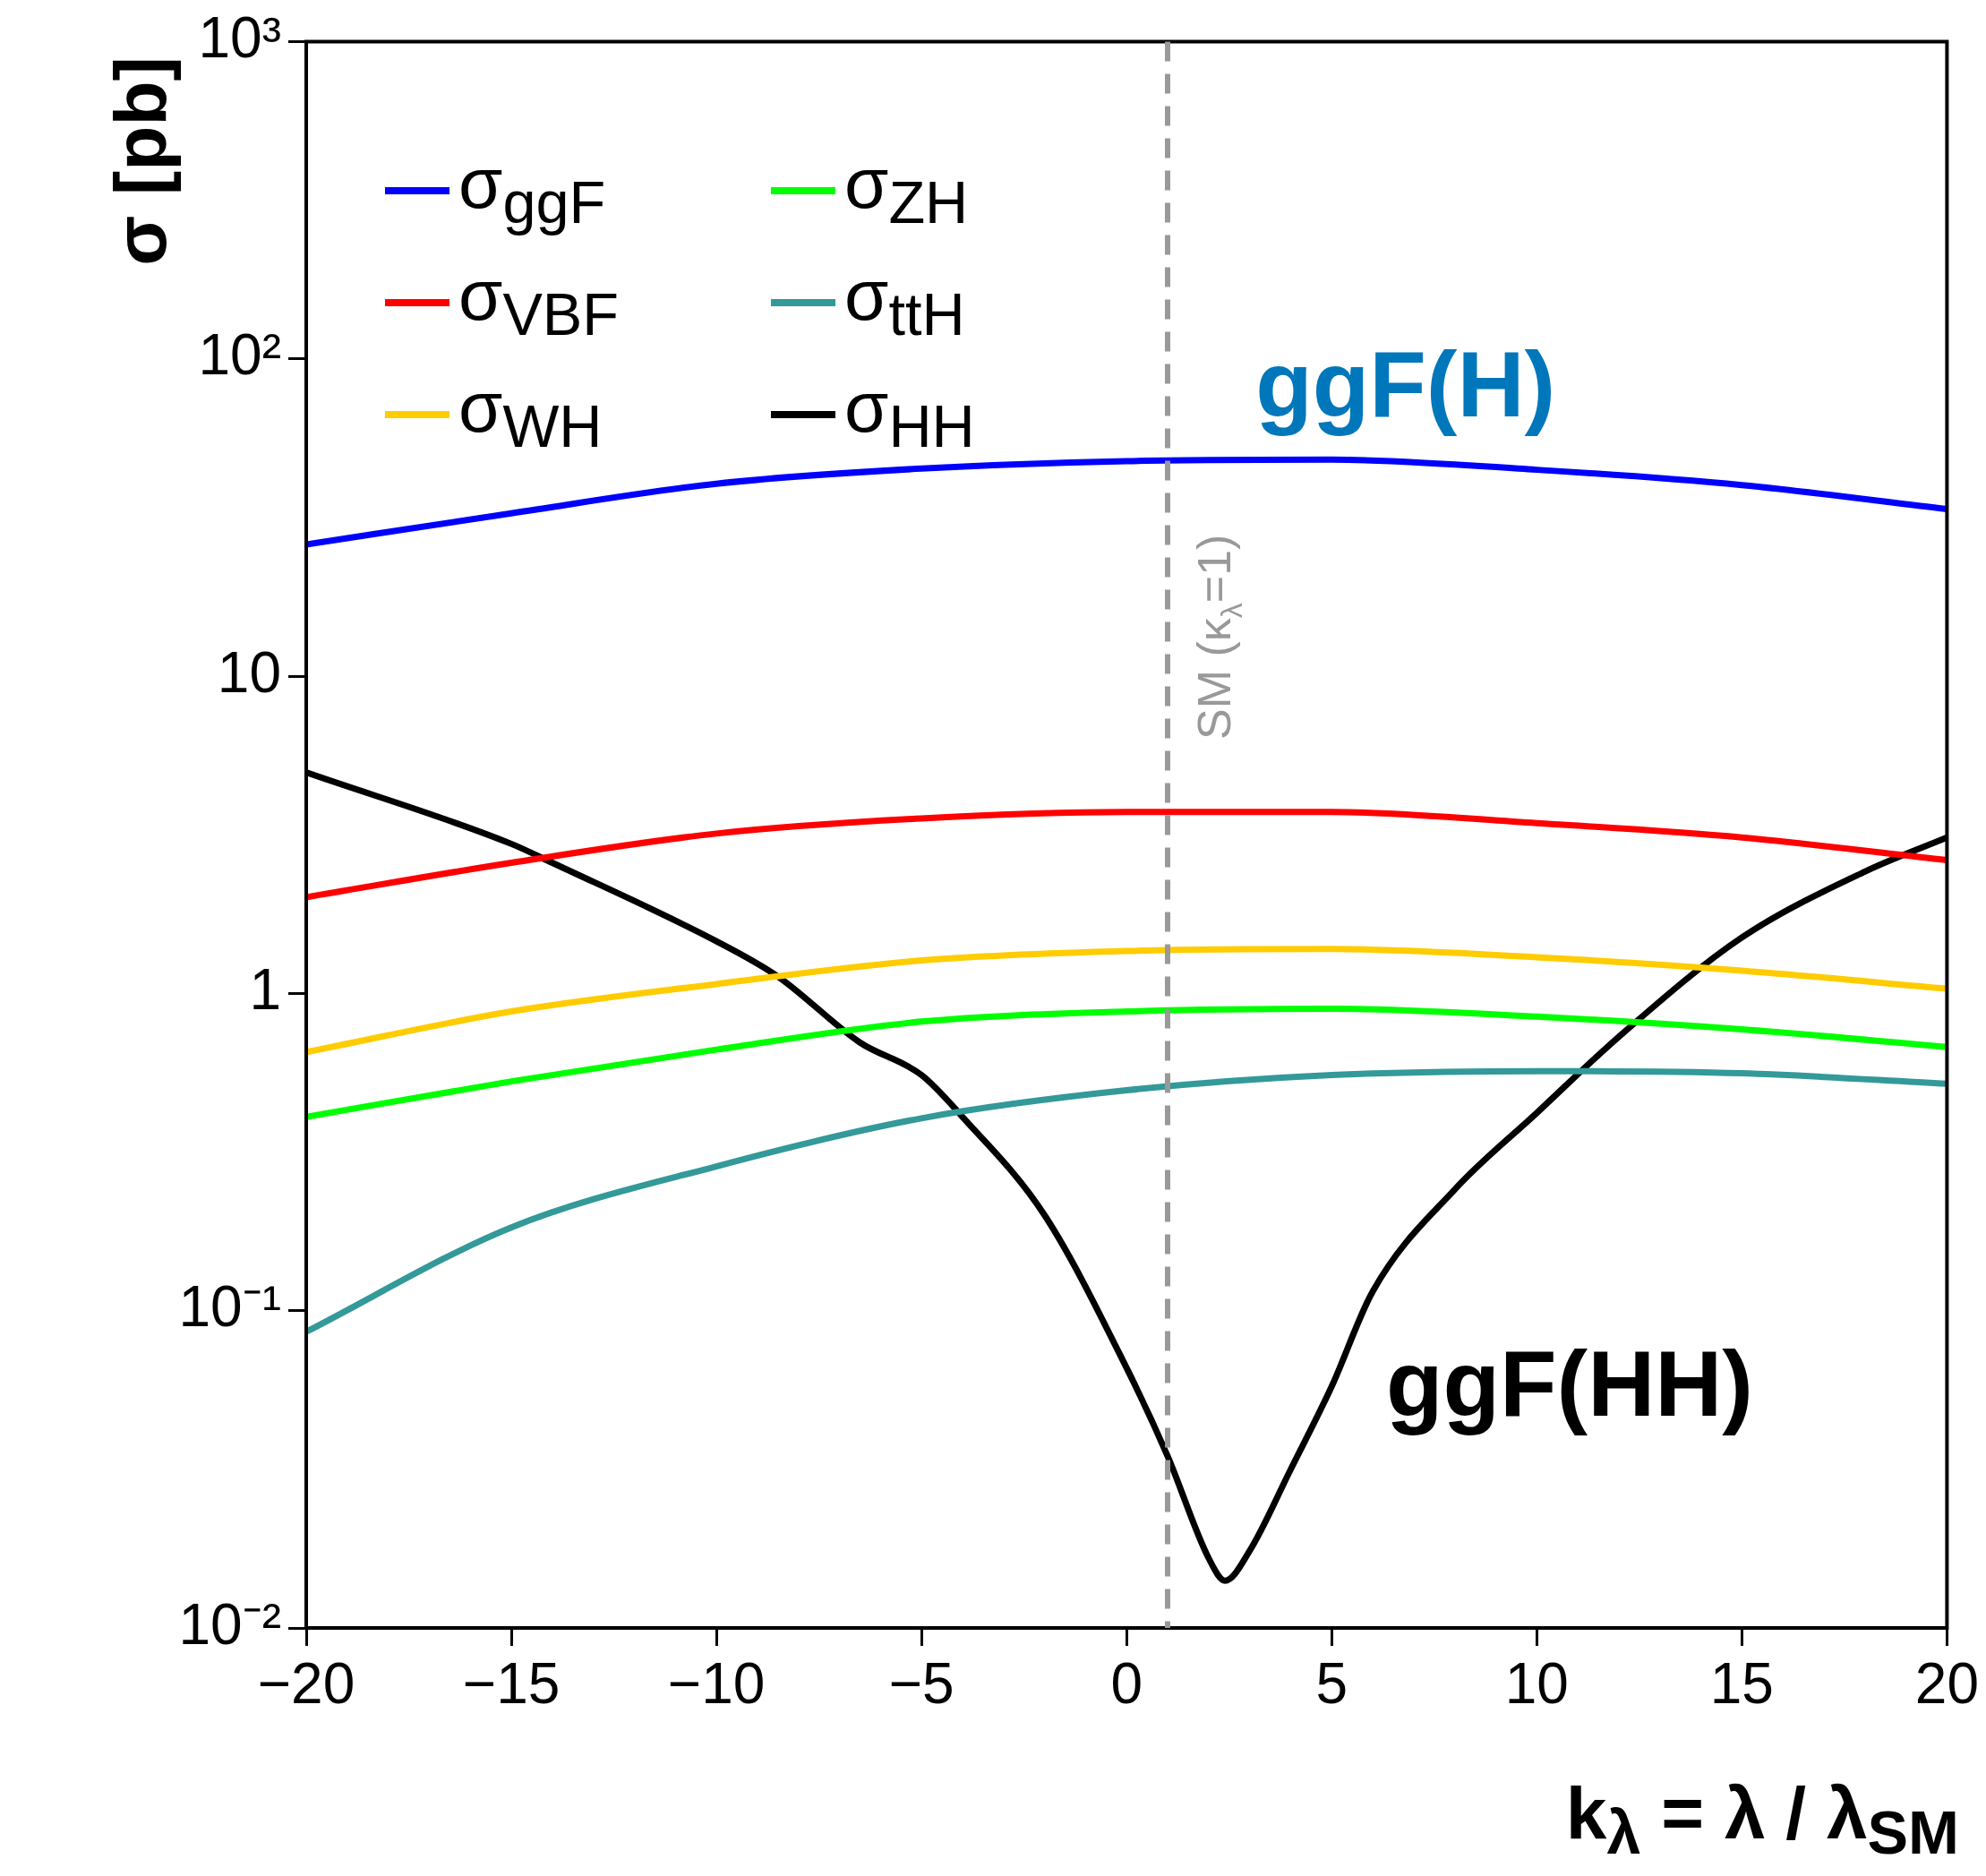 The height and width of the screenshot is (1876, 1986). Describe the element at coordinates (1331, 1684) in the screenshot. I see `x-tick-label: 5` at that location.